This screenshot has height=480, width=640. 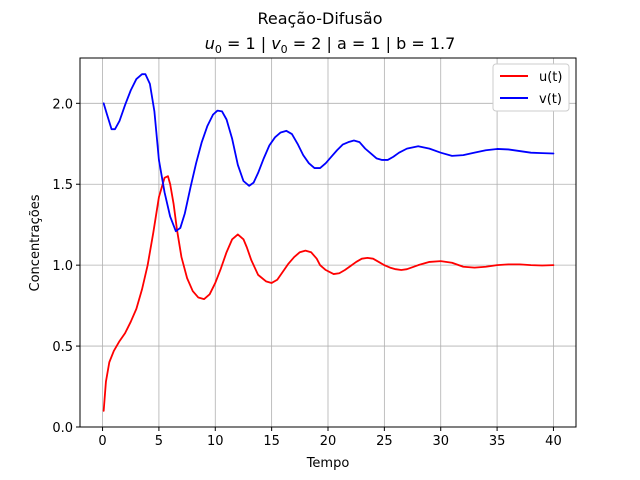 I want to click on x-axis-ticks: 0 5 10 15 20 25 30 35 40, so click(x=330, y=438).